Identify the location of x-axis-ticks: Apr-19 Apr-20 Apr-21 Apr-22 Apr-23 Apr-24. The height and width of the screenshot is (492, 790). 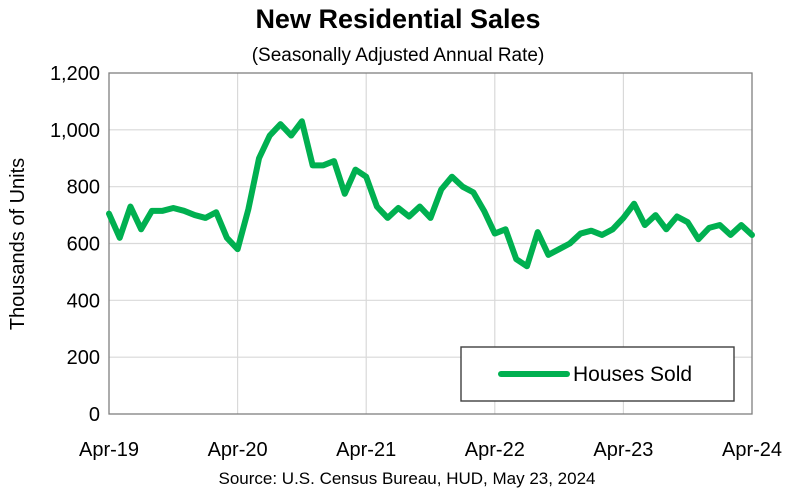
(430, 450).